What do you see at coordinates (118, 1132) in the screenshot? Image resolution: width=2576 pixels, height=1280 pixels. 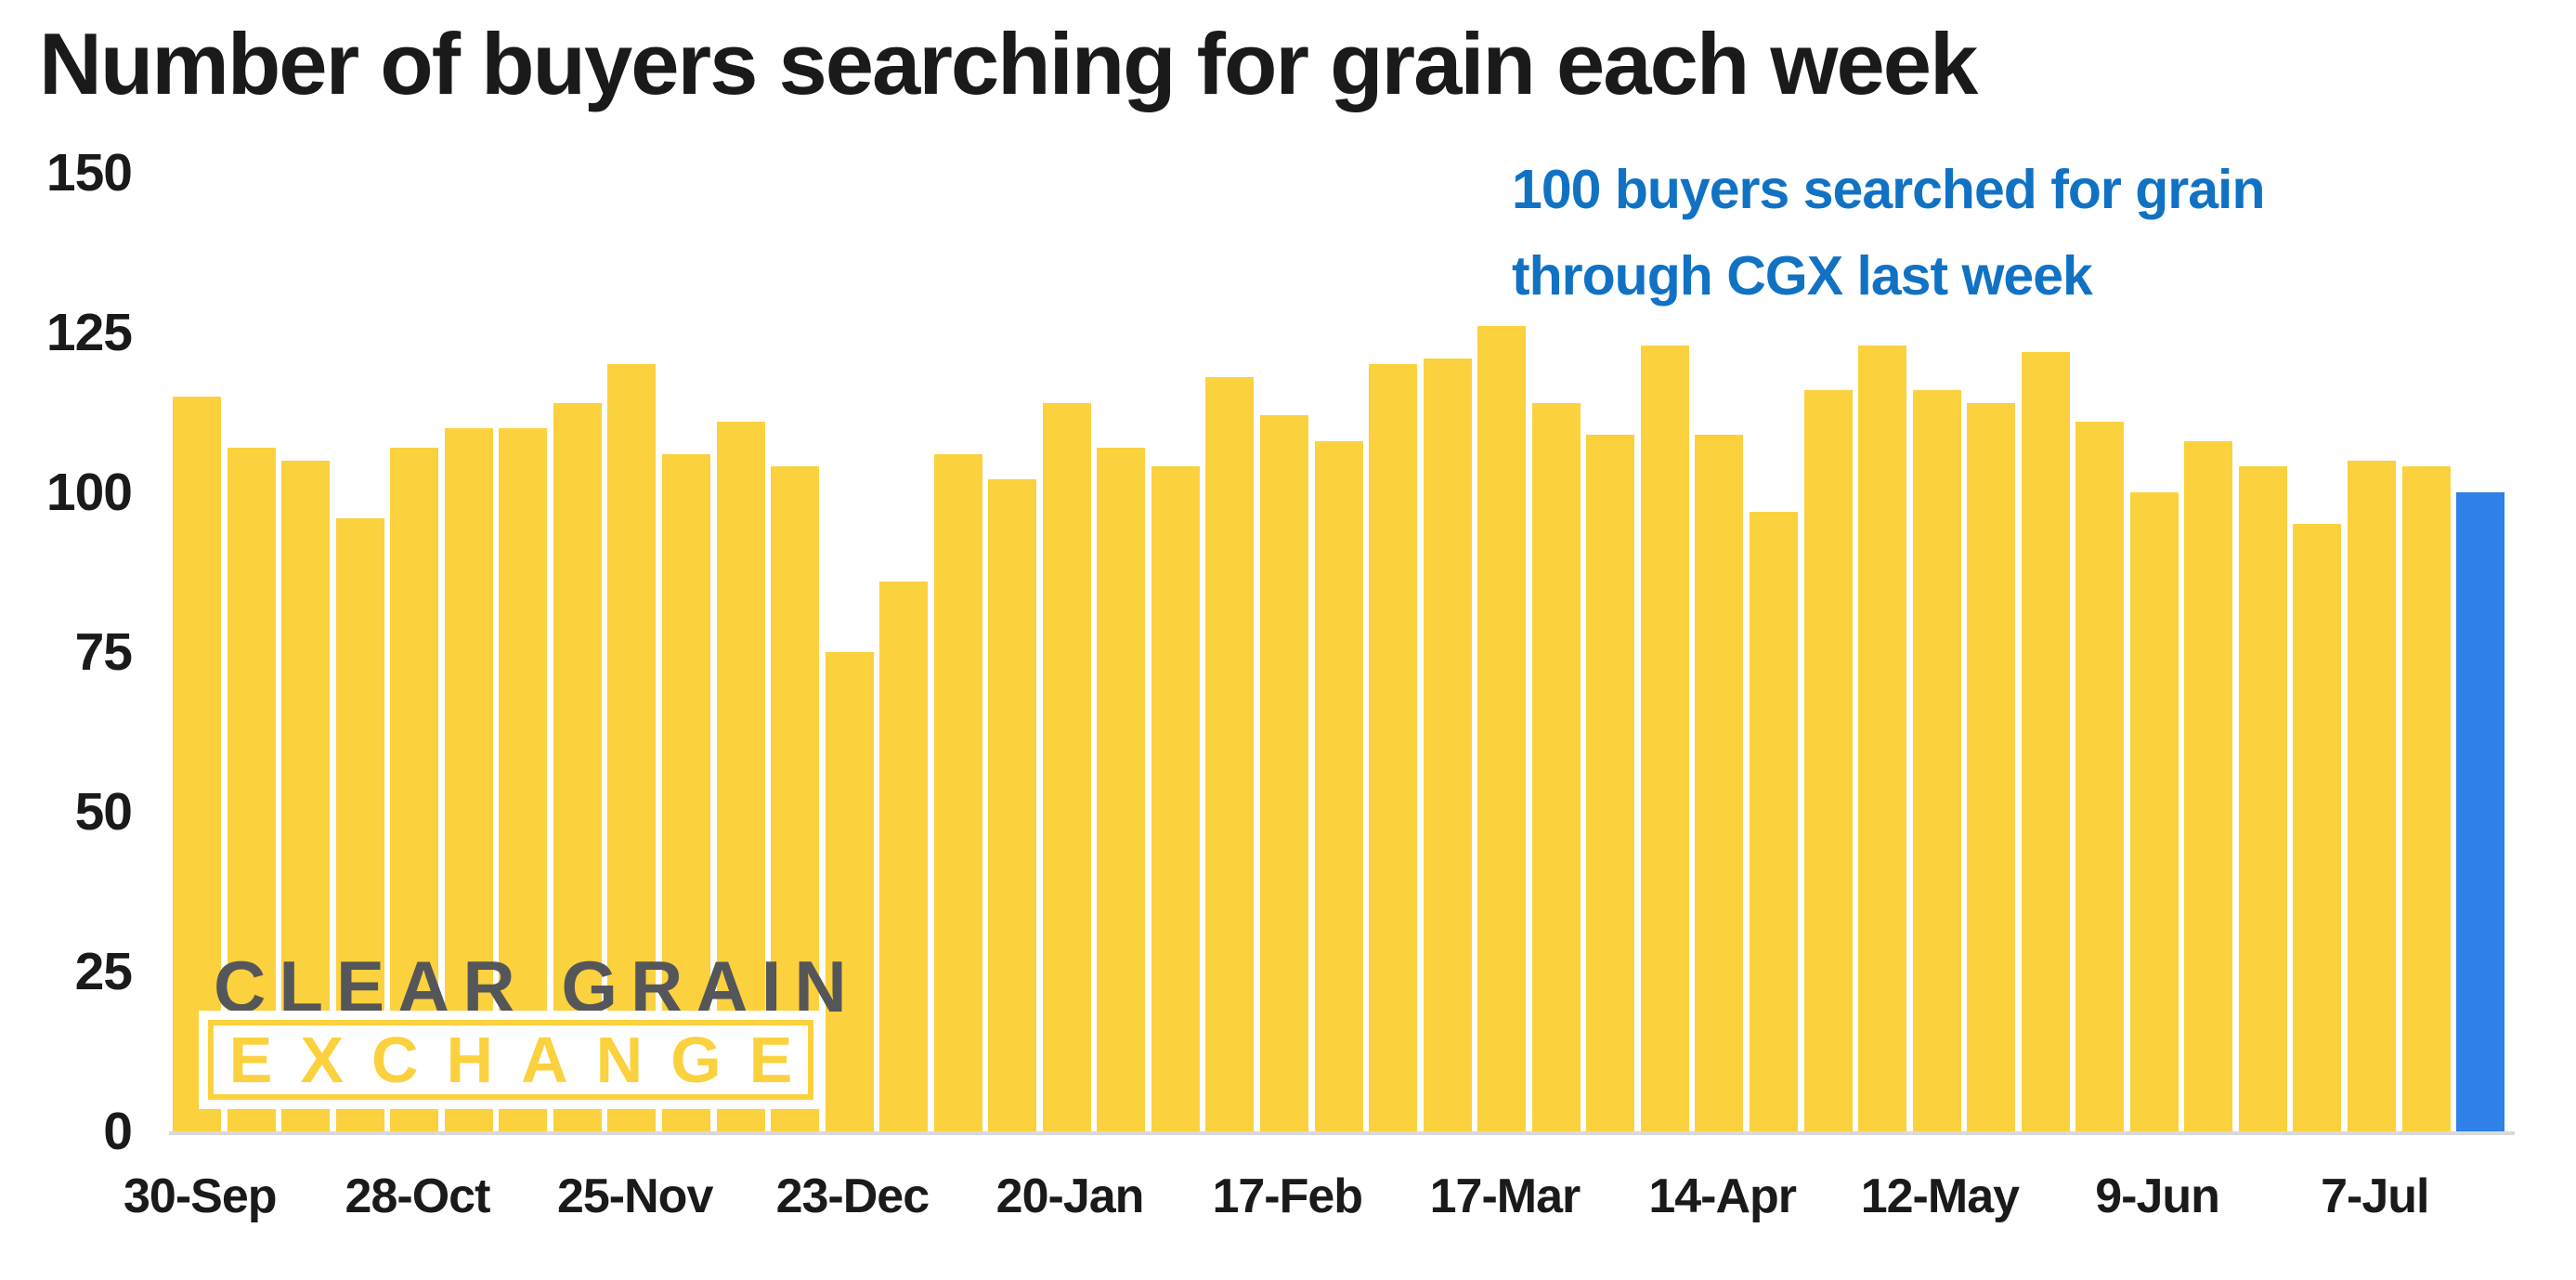 I see `y-axis-tick-label: 0` at bounding box center [118, 1132].